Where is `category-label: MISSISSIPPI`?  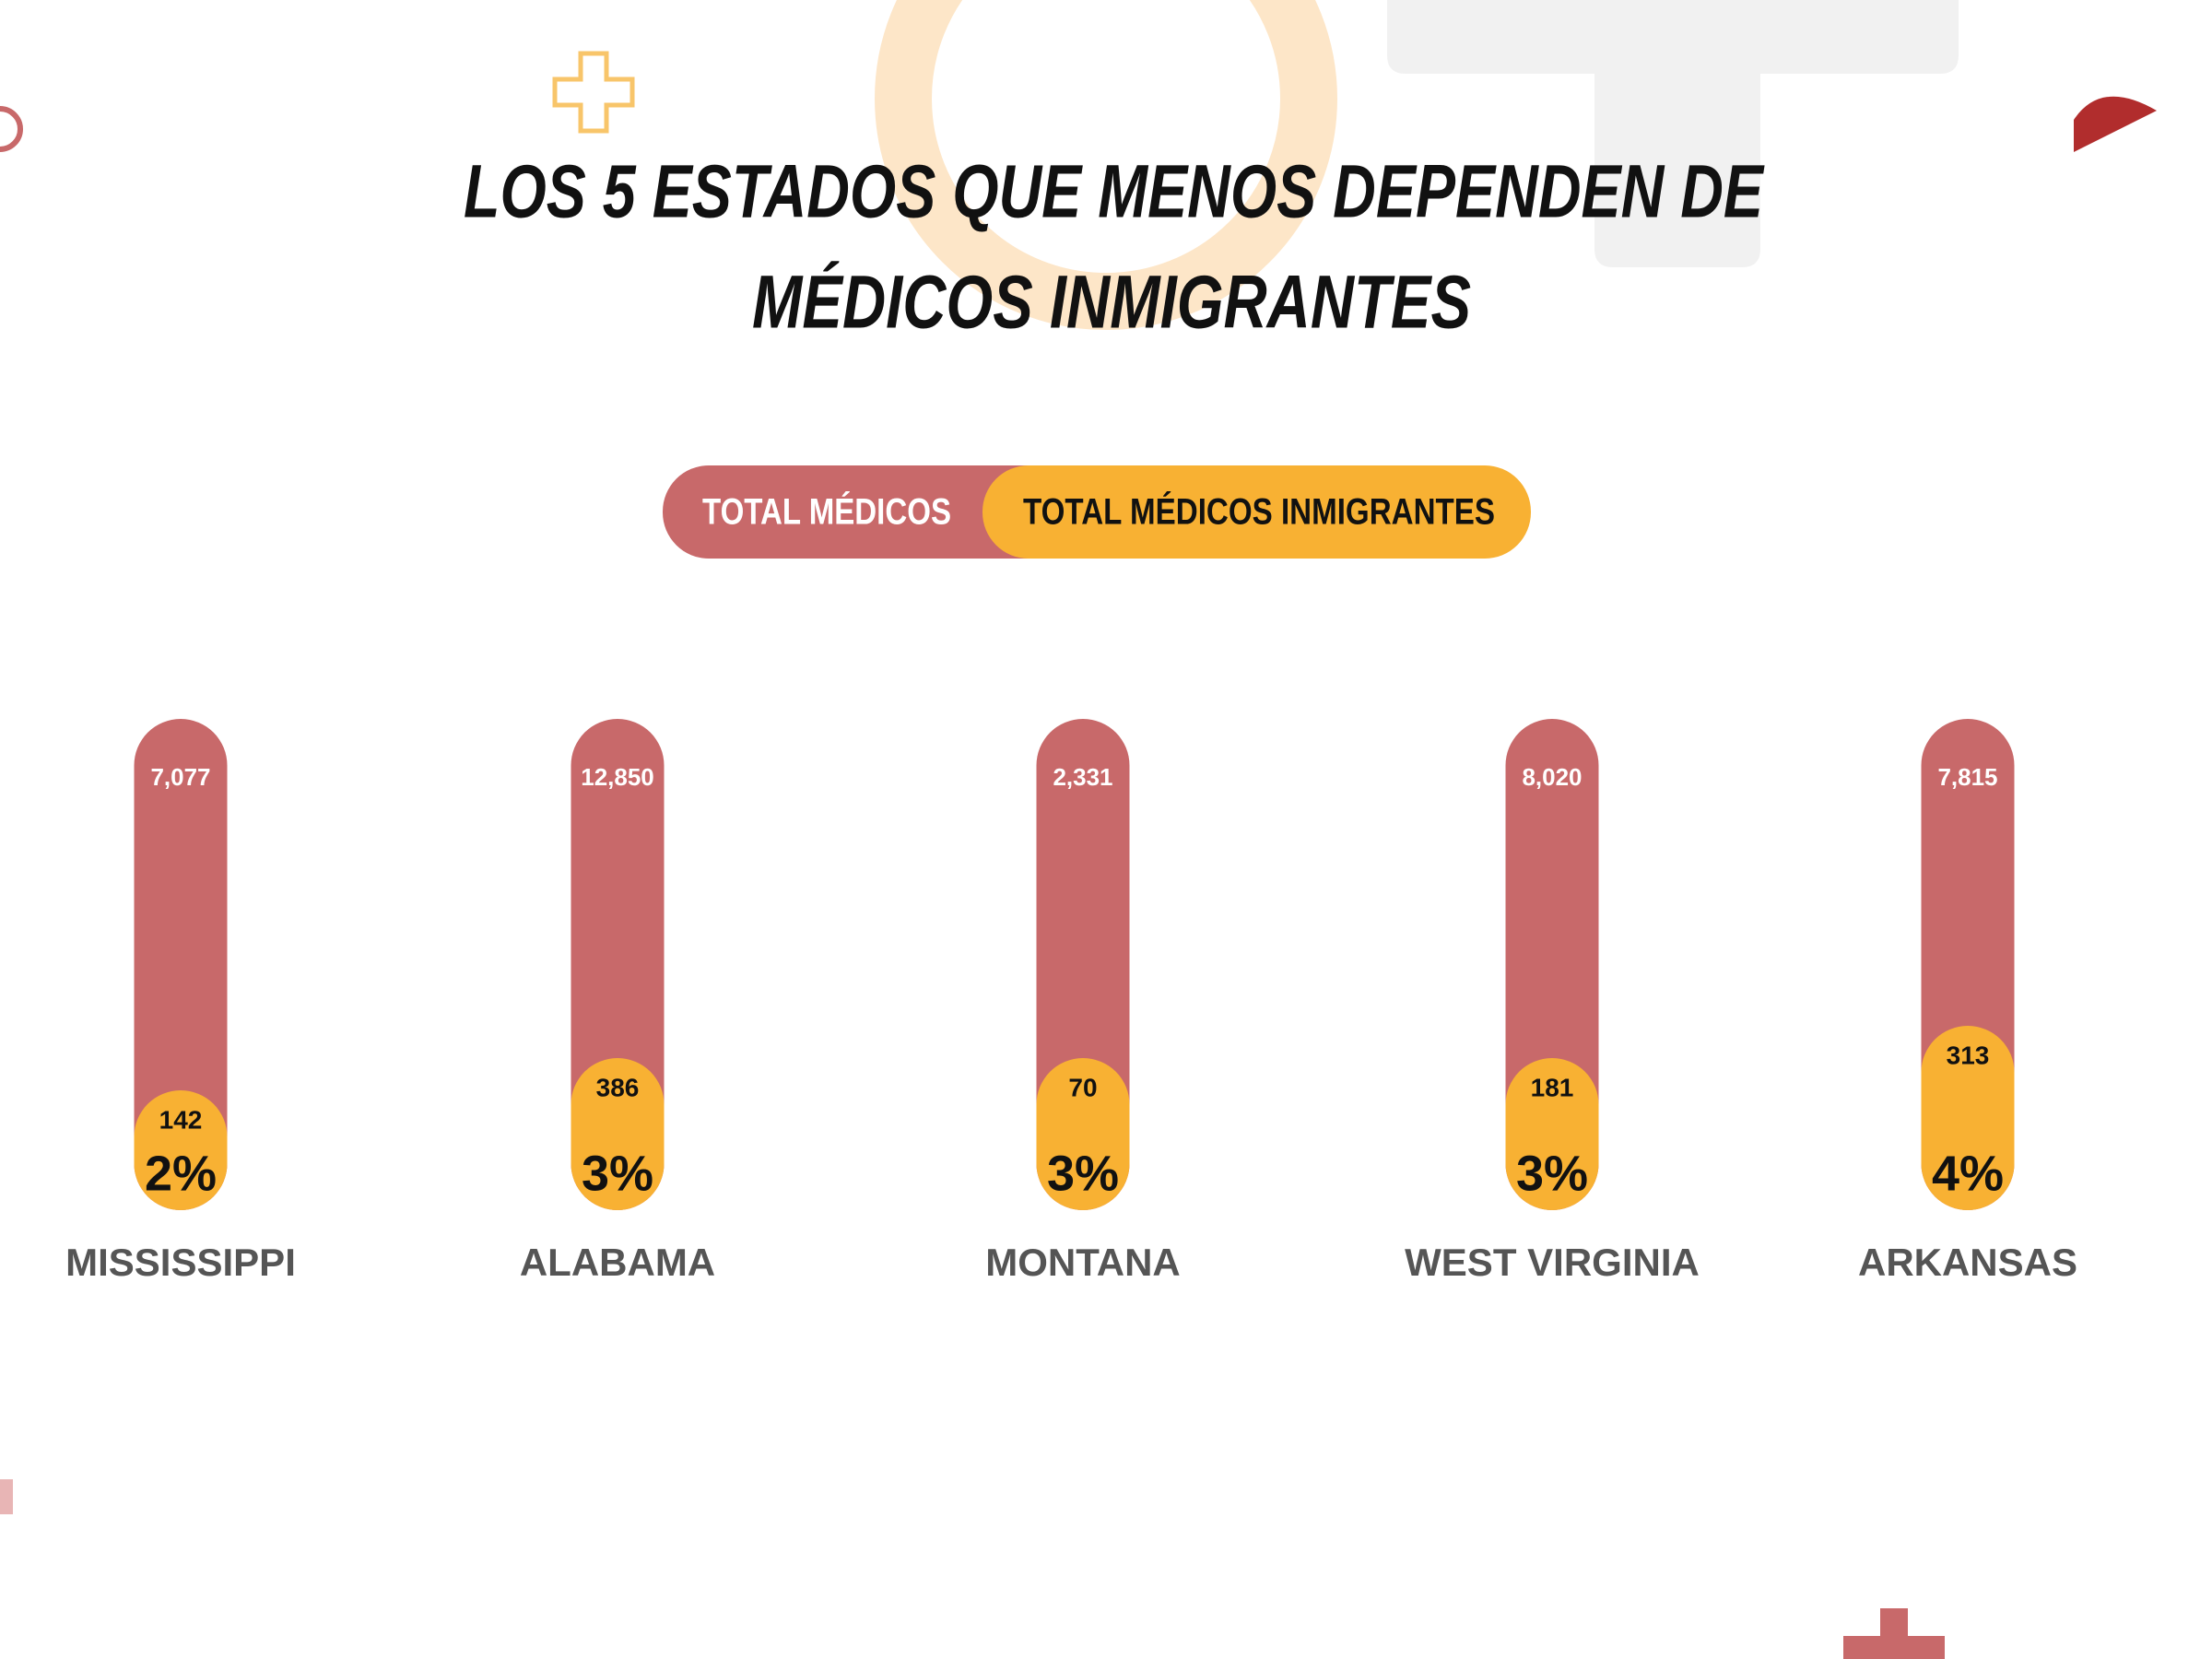 category-label: MISSISSIPPI is located at coordinates (180, 1262).